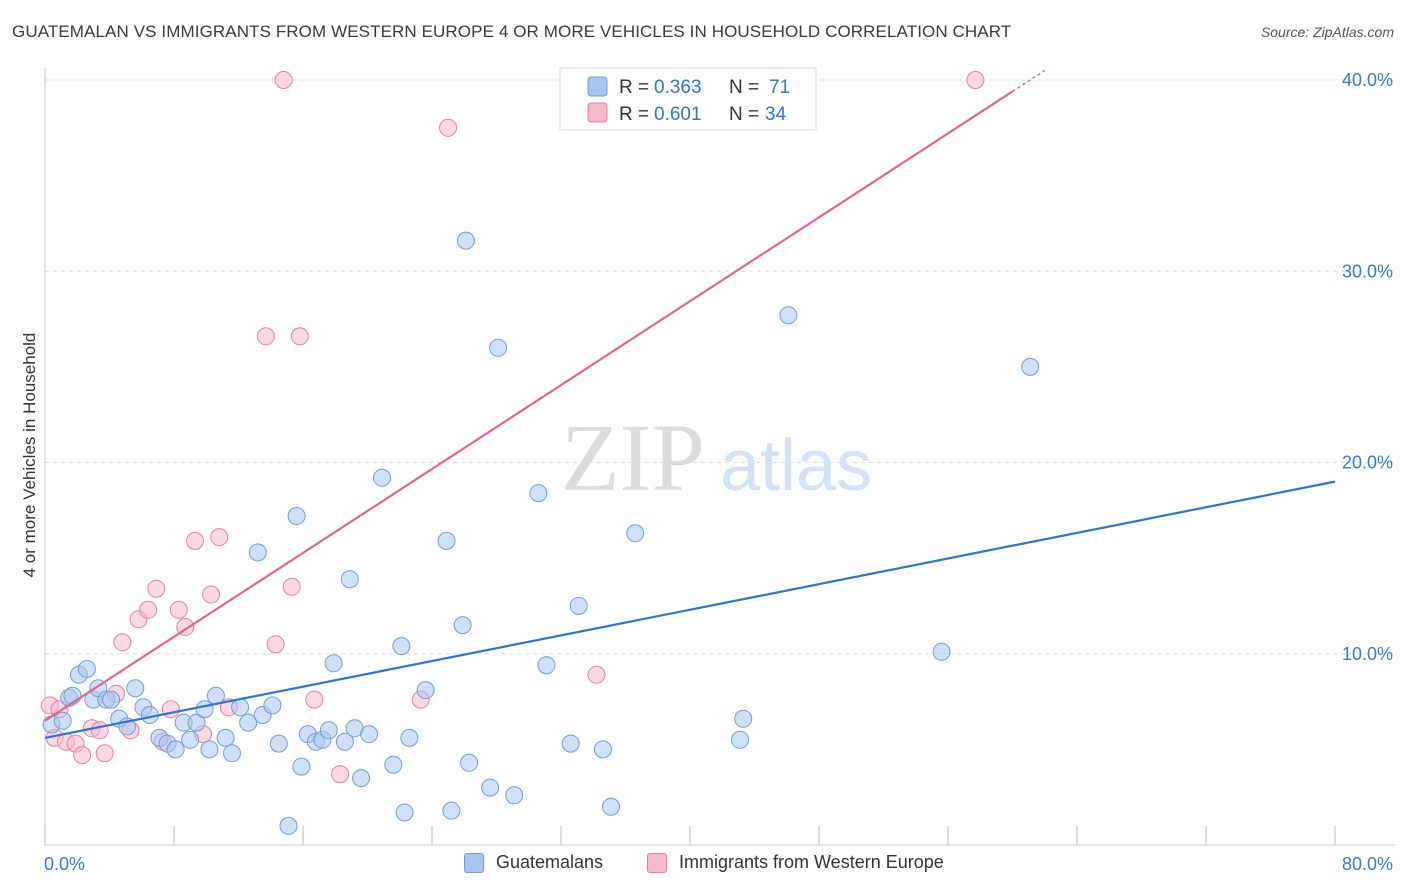  Describe the element at coordinates (657, 862) in the screenshot. I see `legend-swatch-immigrants-western-europe` at that location.